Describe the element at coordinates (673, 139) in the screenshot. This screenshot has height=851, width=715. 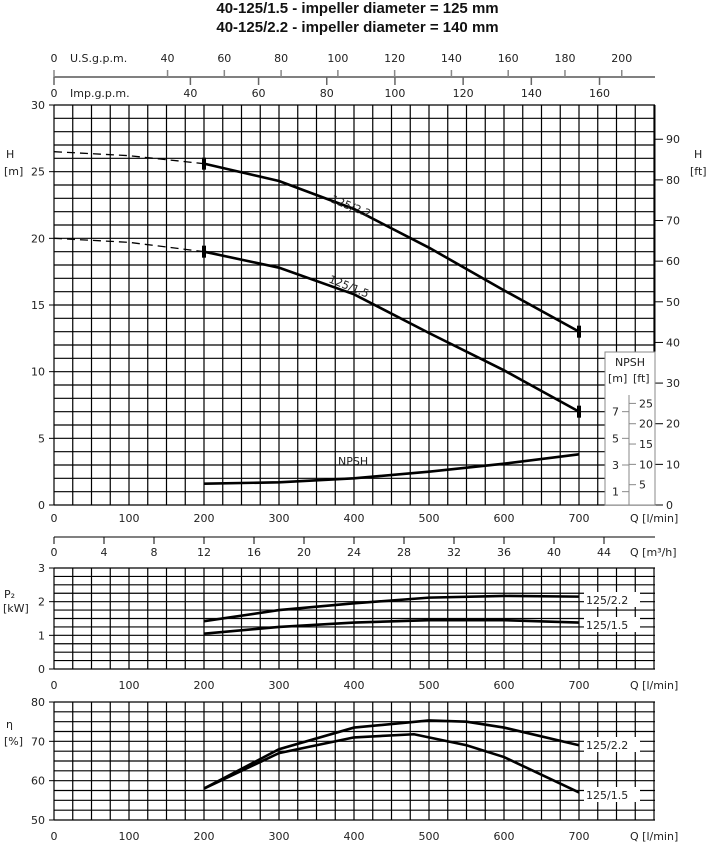
I see `ft-tick-label: 90` at that location.